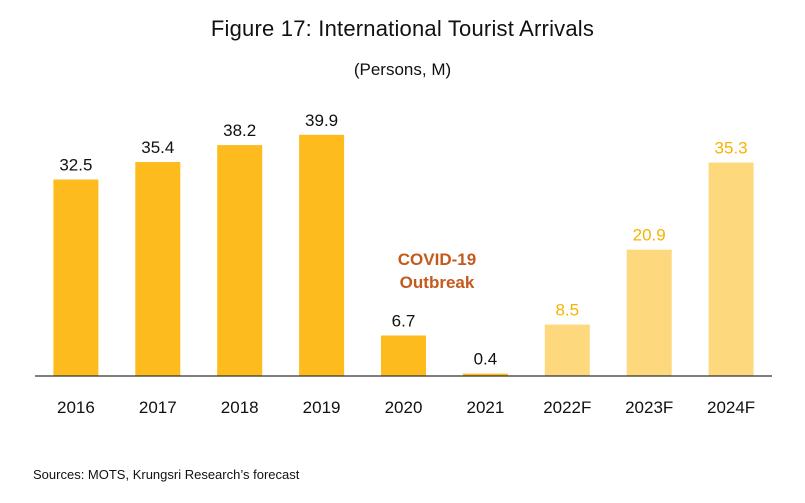 The image size is (805, 503). I want to click on bar-2016, so click(76, 277).